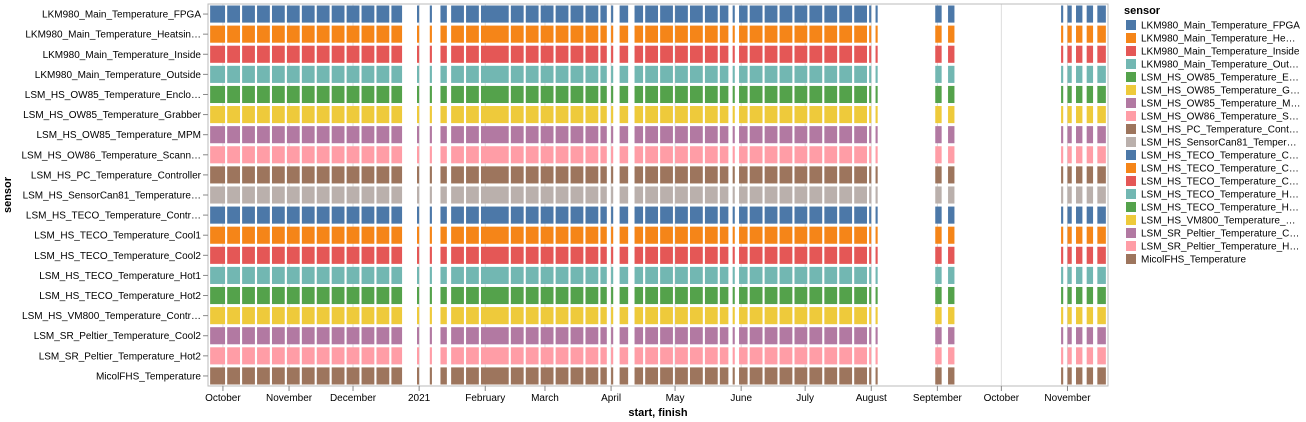  What do you see at coordinates (1142, 11) in the screenshot?
I see `legend-title: sensor` at bounding box center [1142, 11].